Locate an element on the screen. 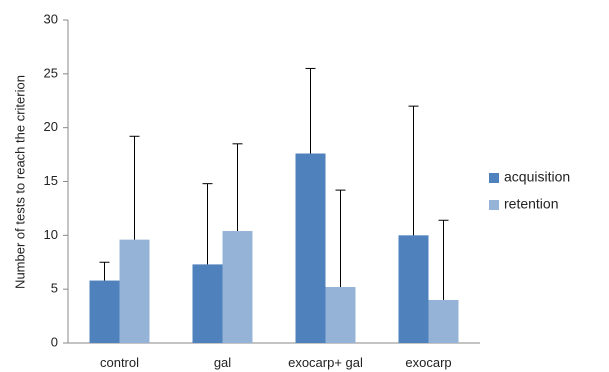  x-tick-label: control is located at coordinates (119, 362).